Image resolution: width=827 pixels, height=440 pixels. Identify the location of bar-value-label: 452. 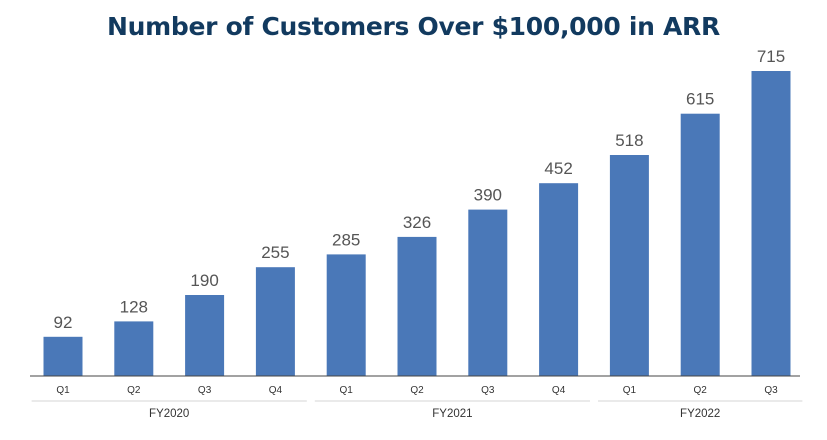
(558, 168).